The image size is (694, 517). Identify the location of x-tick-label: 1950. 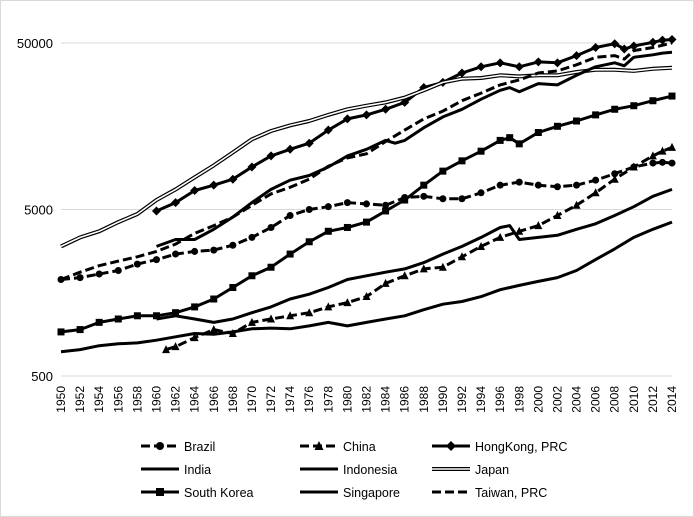
(61, 399).